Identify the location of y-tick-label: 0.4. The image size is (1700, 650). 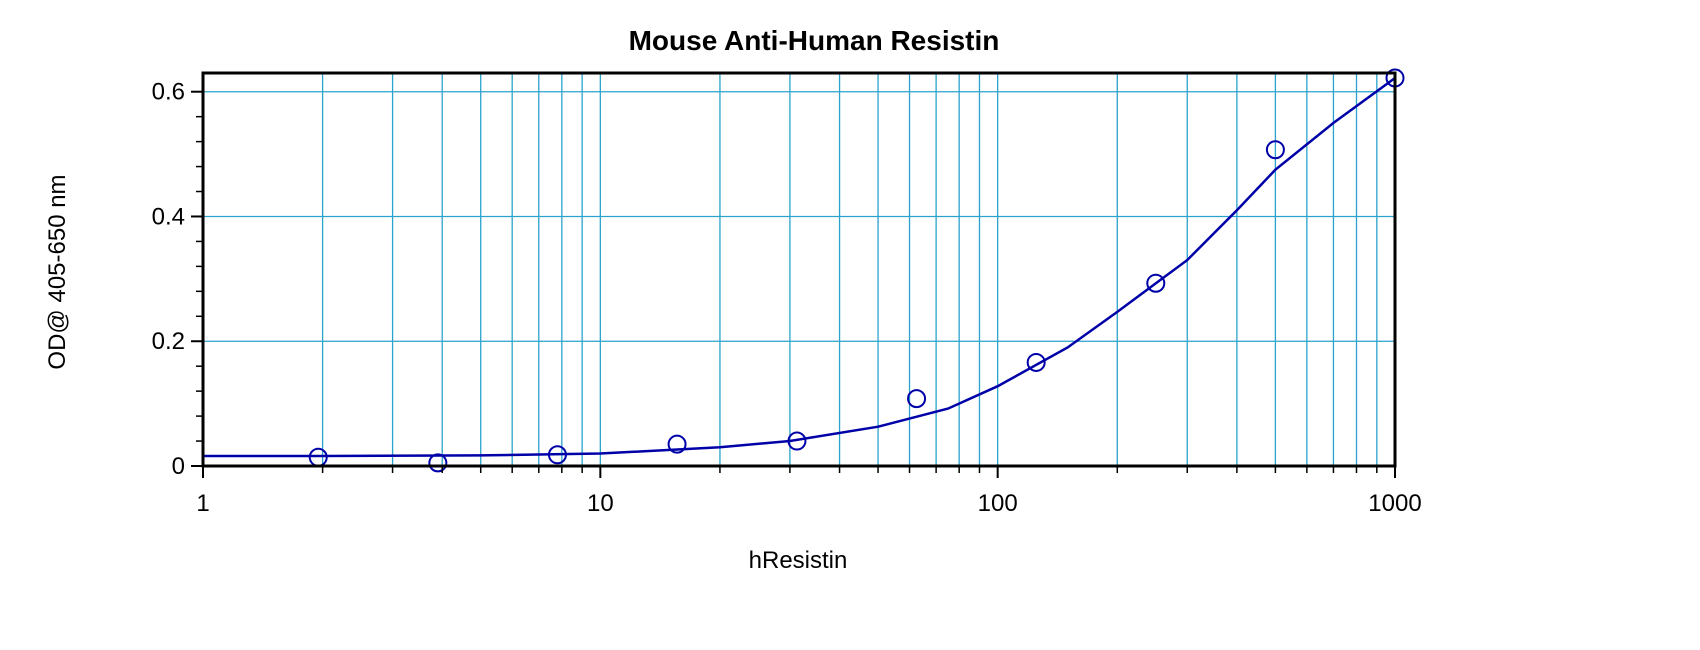
(168, 216).